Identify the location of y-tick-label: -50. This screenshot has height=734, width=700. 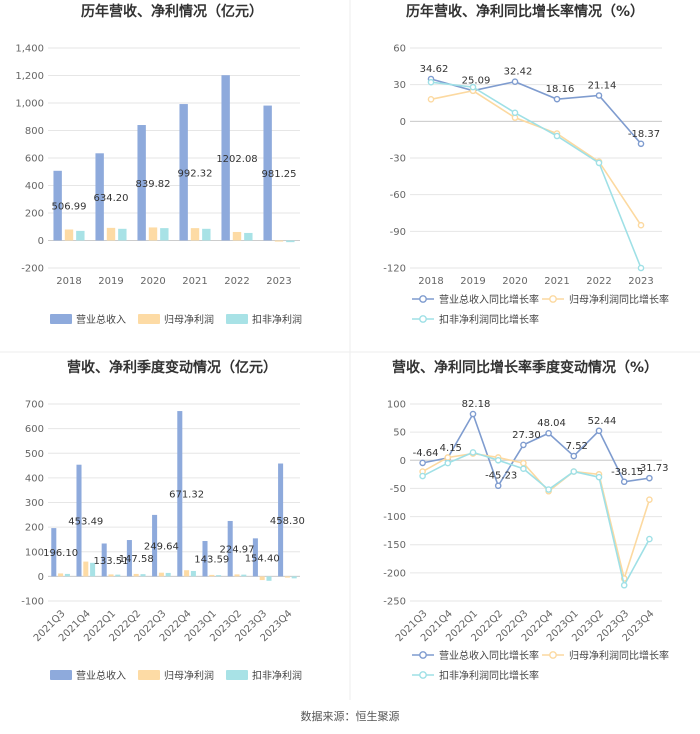
(398, 489).